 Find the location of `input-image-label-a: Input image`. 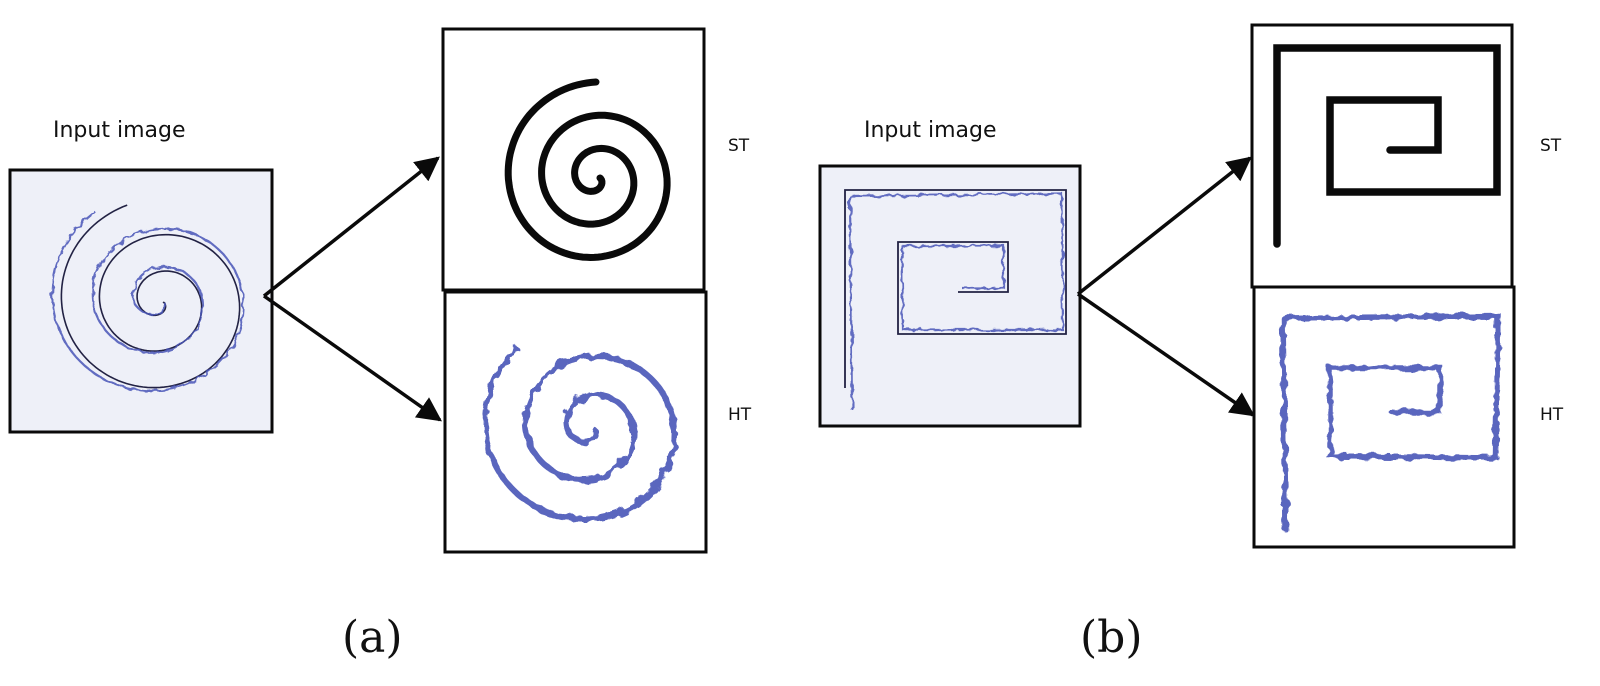

input-image-label-a: Input image is located at coordinates (119, 130).